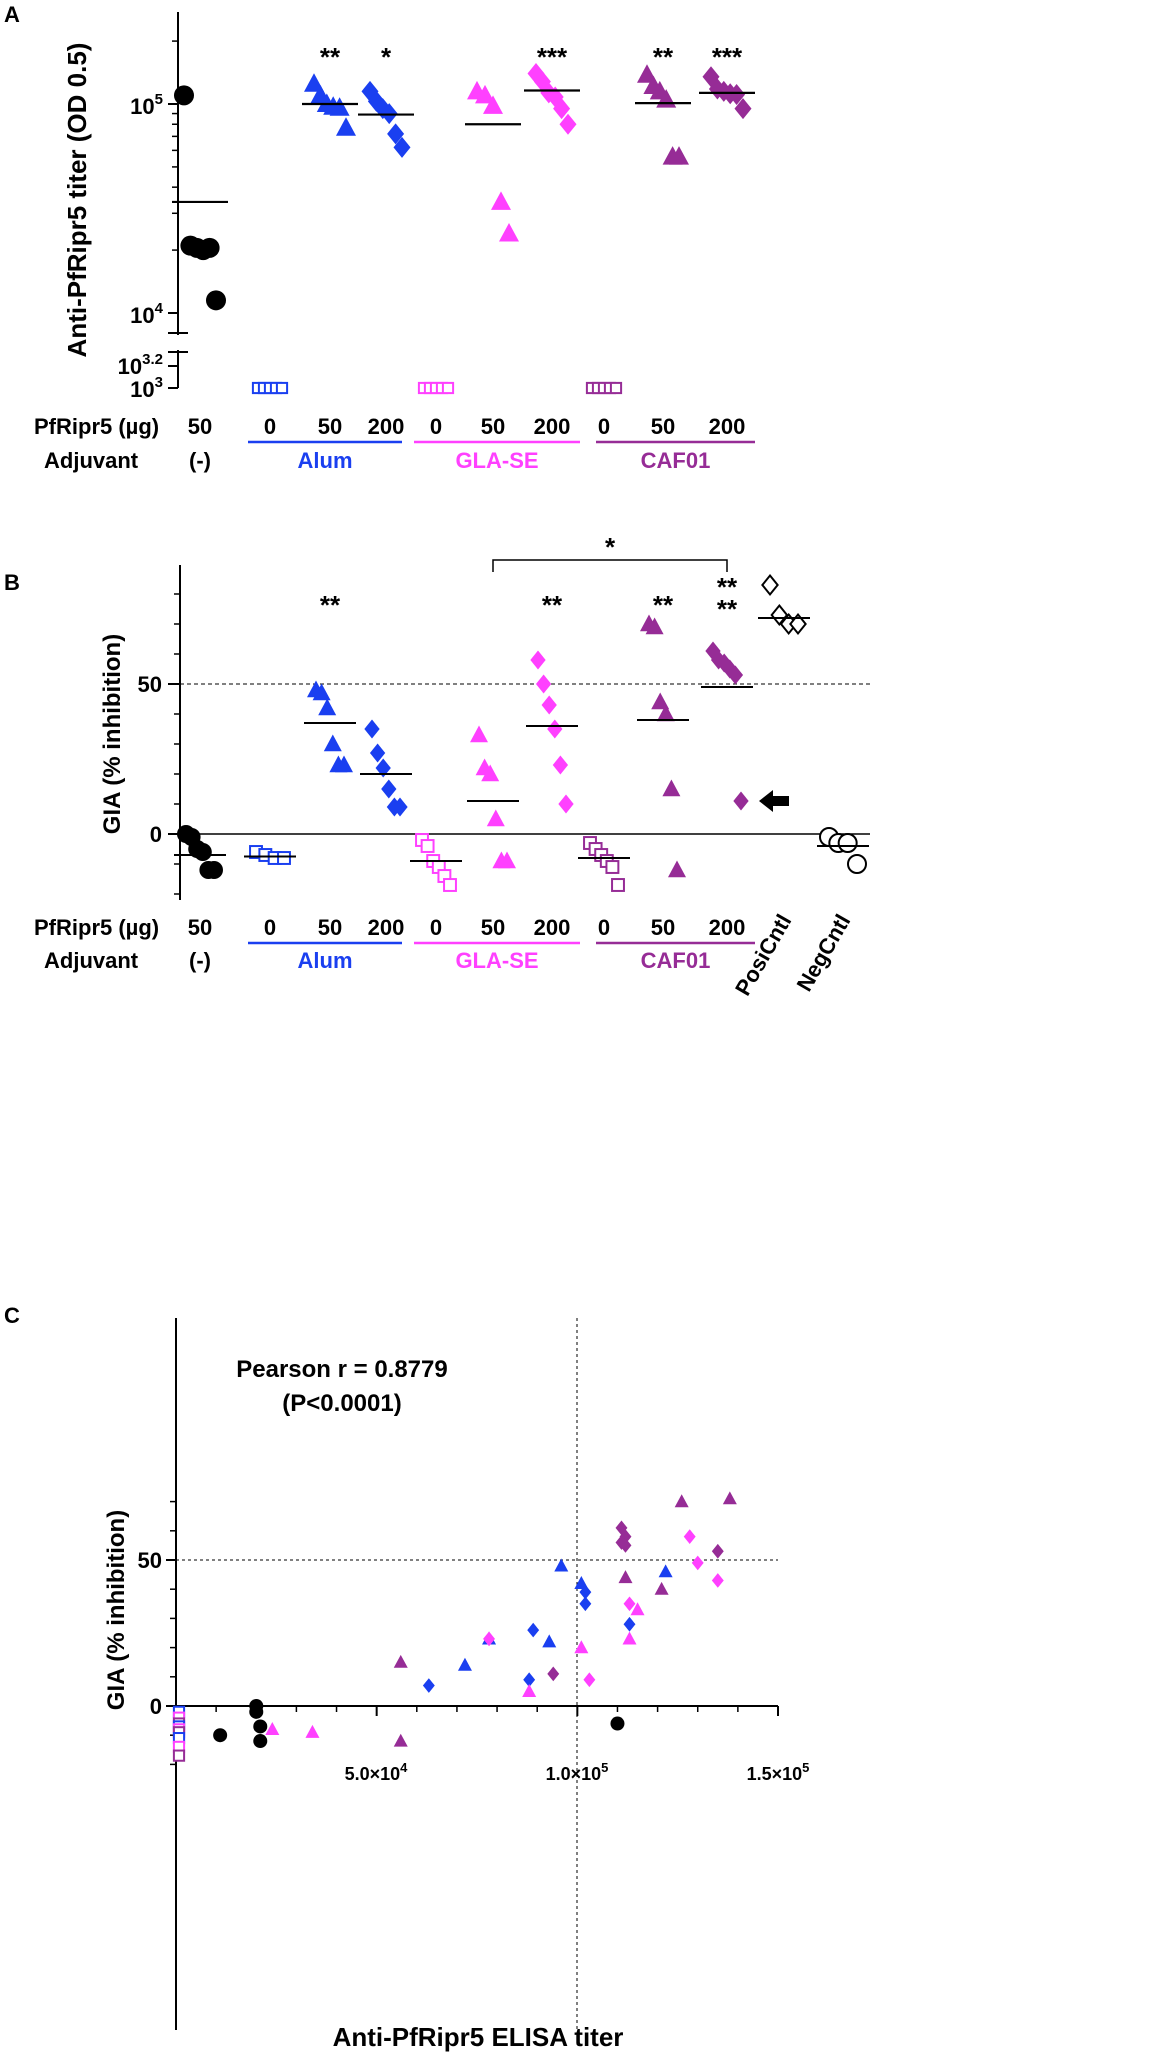  What do you see at coordinates (778, 1772) in the screenshot?
I see `panel-c-xtick-1.5e5: 1.5×10⁵` at bounding box center [778, 1772].